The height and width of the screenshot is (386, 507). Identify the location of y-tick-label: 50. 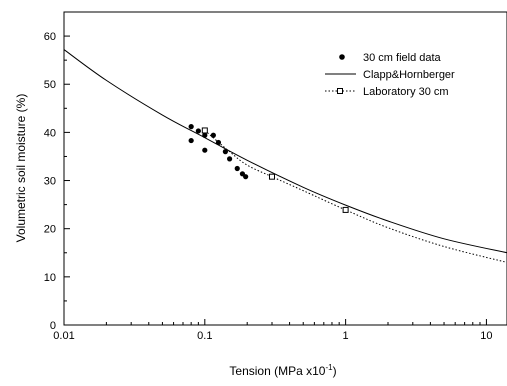
(50, 85).